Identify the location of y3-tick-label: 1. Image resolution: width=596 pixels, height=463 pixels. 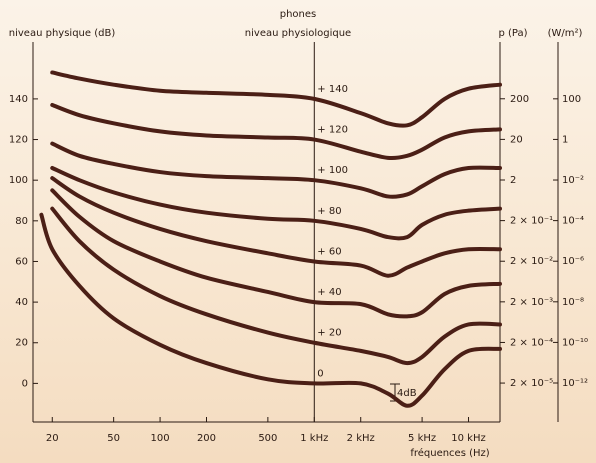
(565, 139).